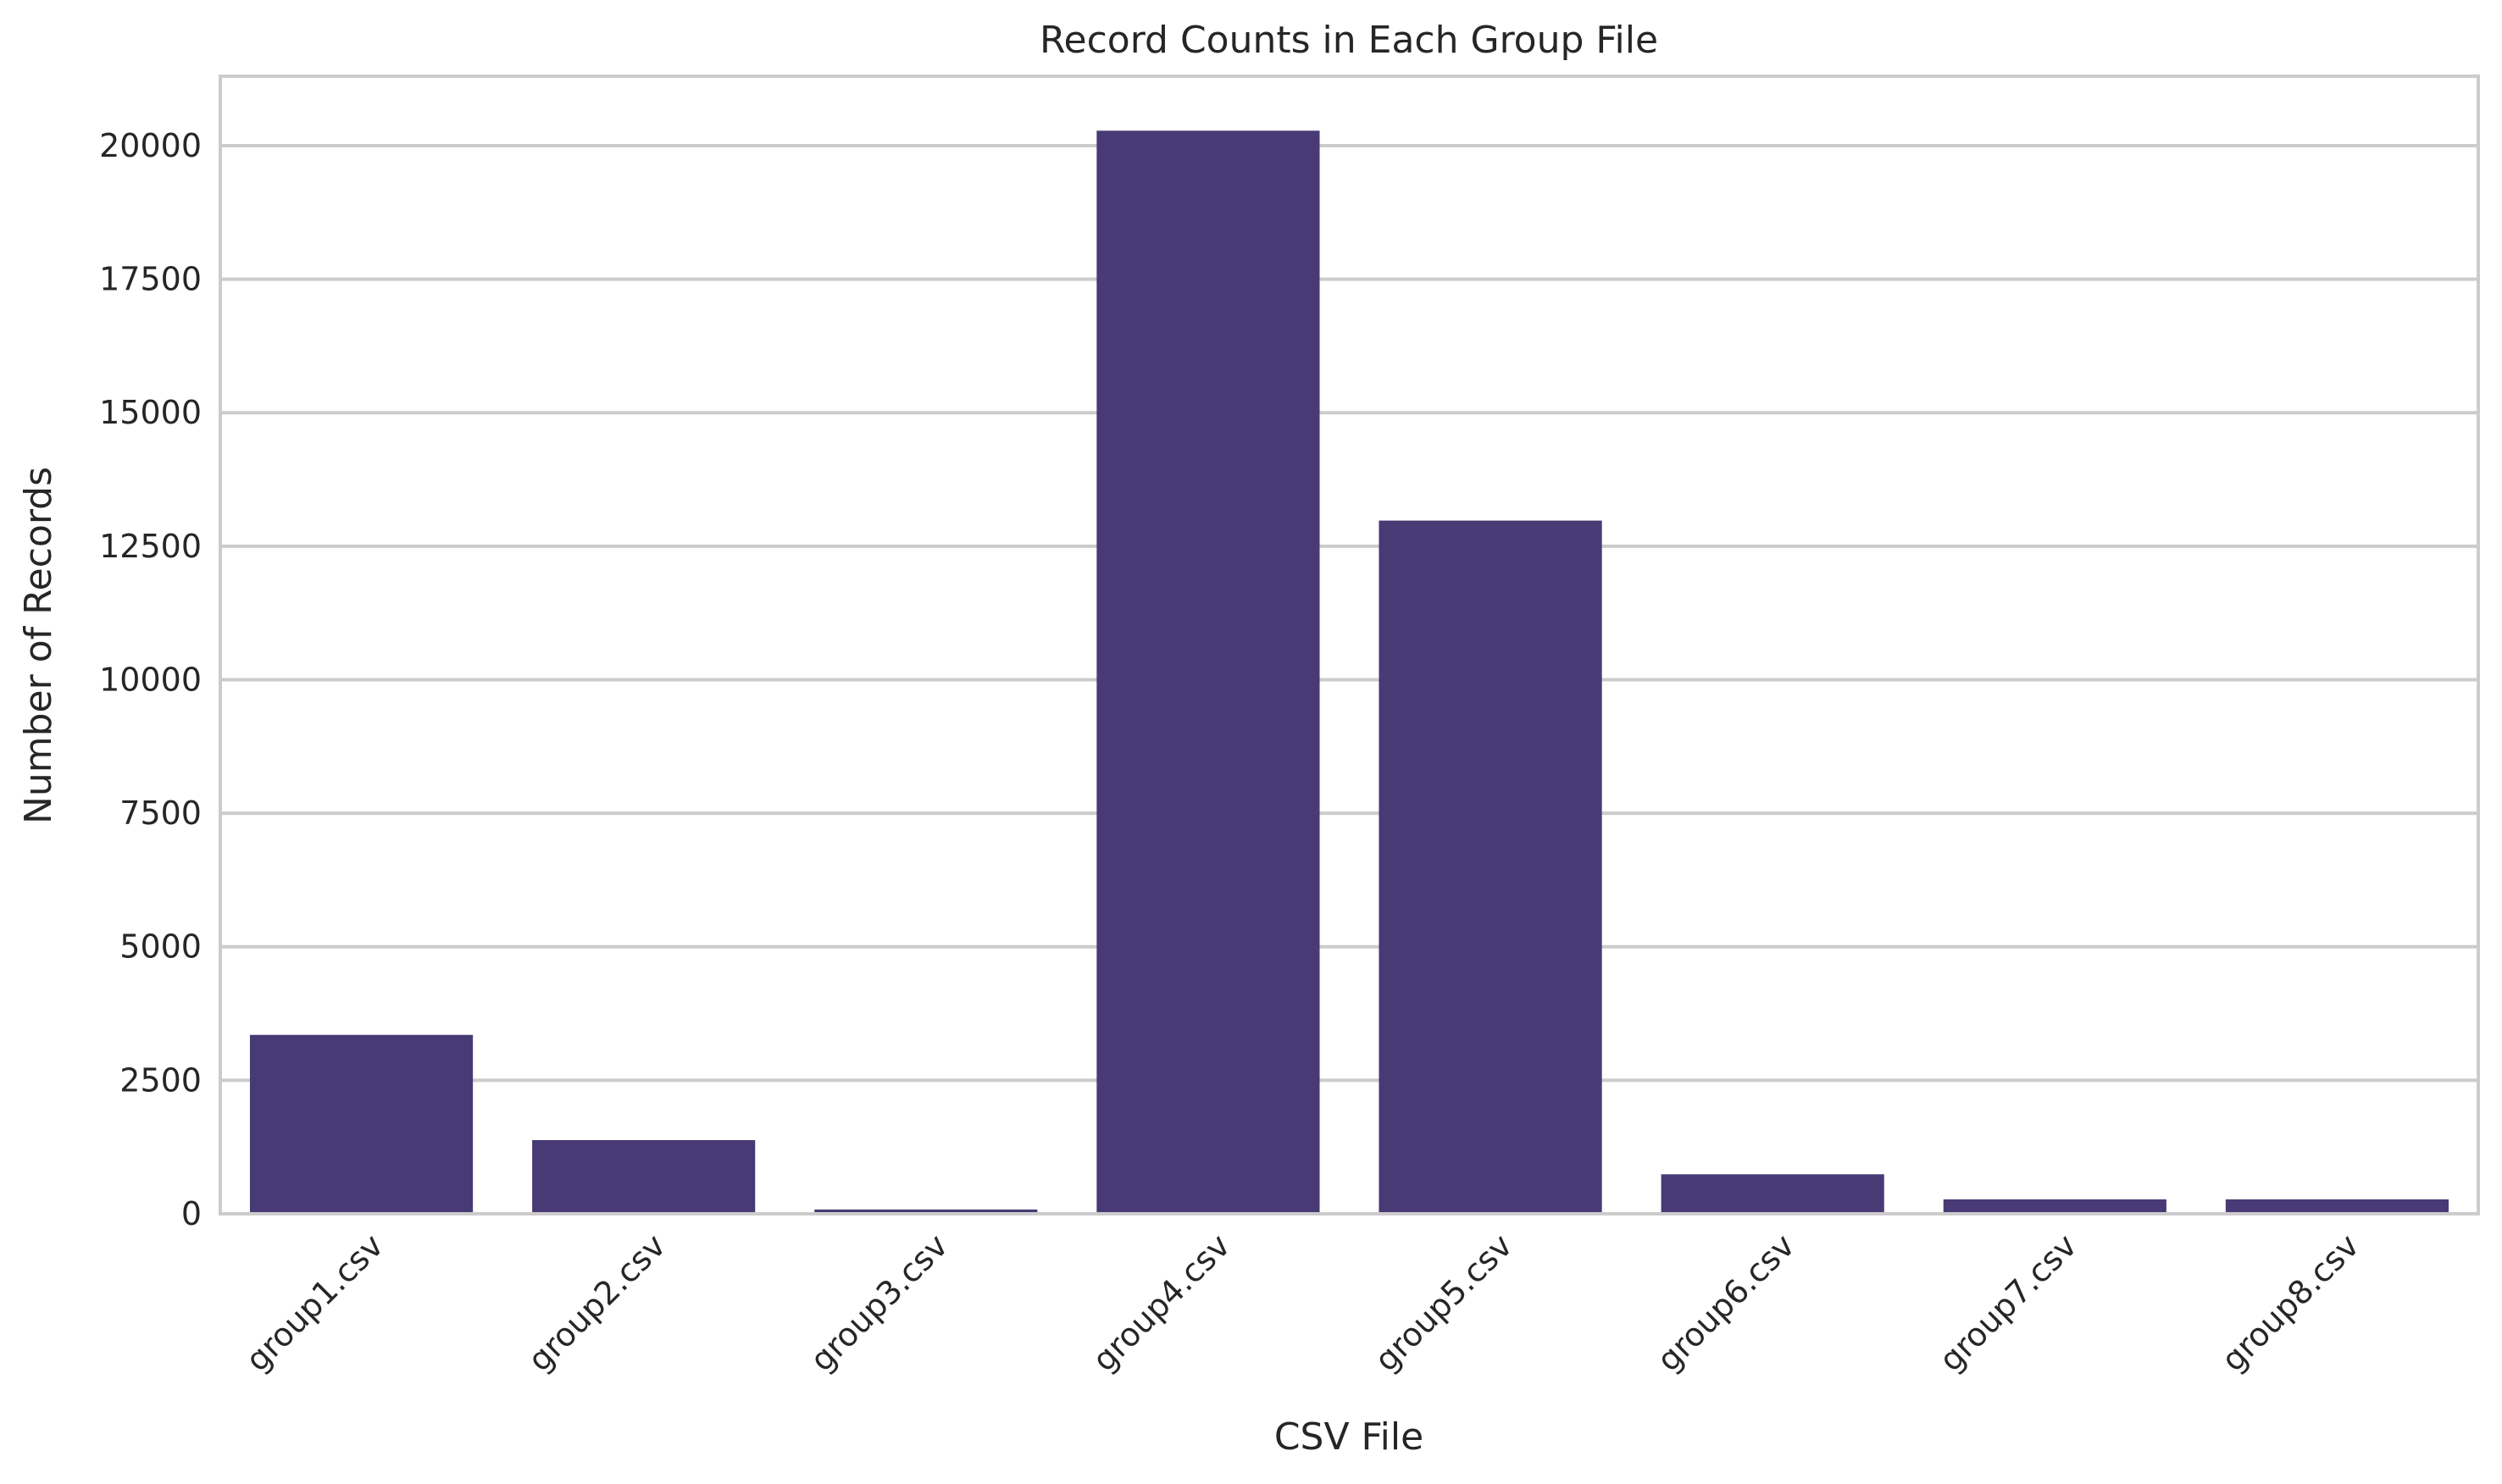  I want to click on bar-group3.csv, so click(926, 1211).